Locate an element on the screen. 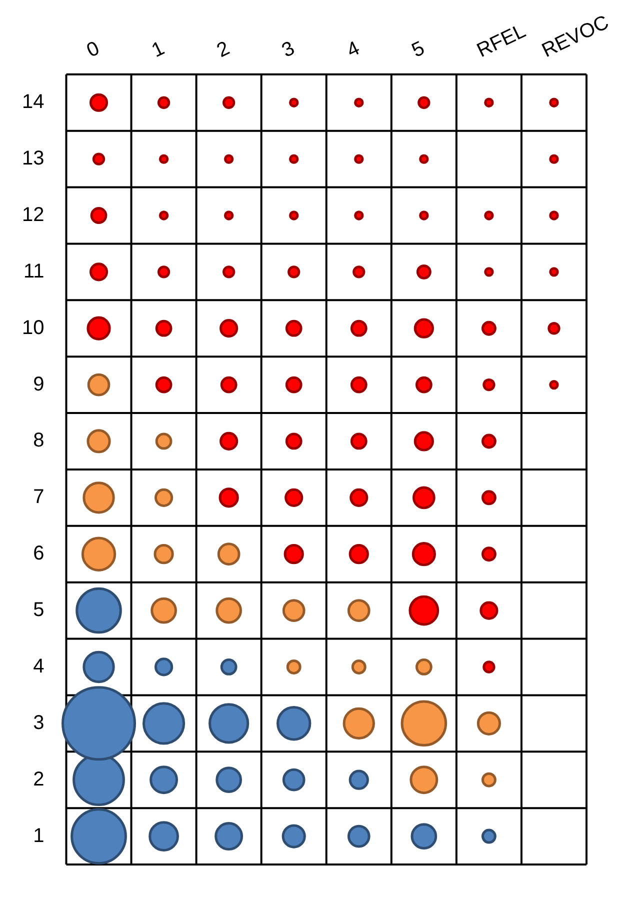 This screenshot has height=903, width=625. y-tick-label: 1 is located at coordinates (38, 835).